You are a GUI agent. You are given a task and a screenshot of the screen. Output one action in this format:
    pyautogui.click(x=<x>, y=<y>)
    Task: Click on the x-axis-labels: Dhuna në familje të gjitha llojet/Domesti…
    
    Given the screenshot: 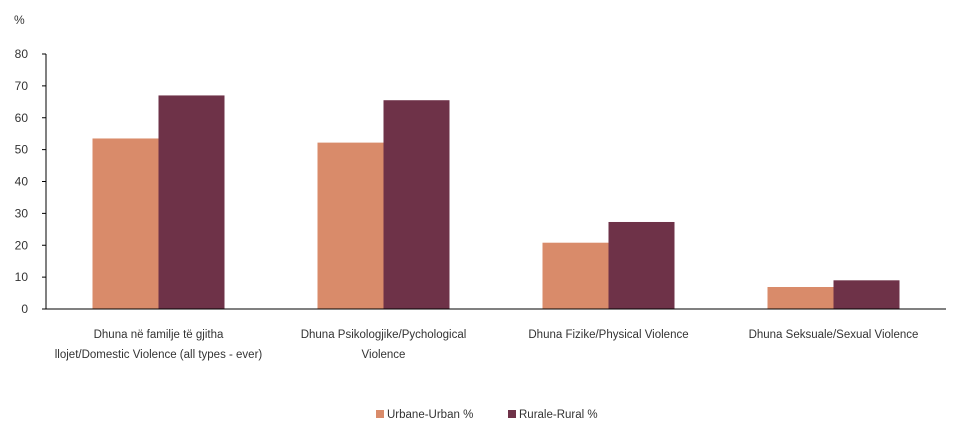 What is the action you would take?
    pyautogui.click(x=487, y=345)
    